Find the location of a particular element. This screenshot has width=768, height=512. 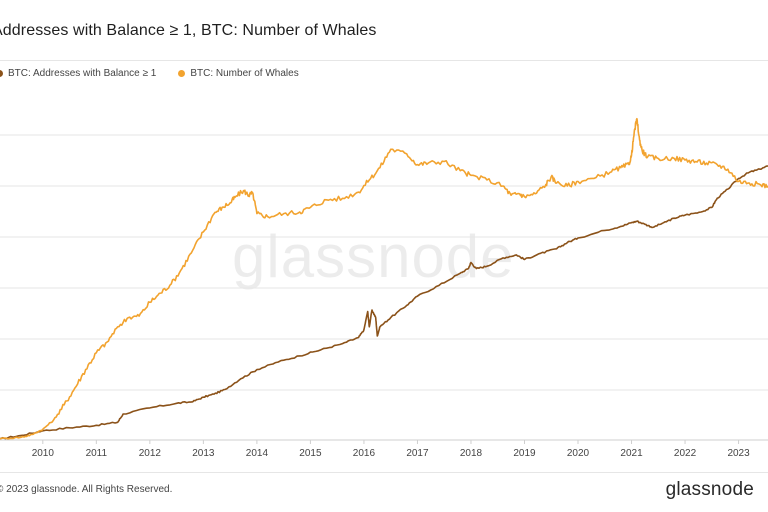

x-tick-label: 2019 is located at coordinates (524, 453).